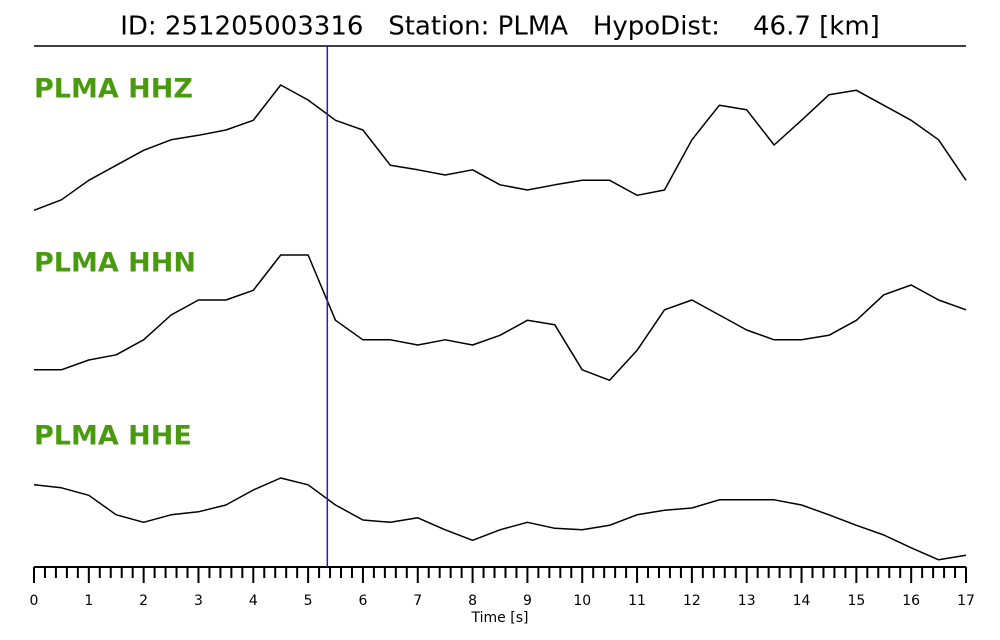 The height and width of the screenshot is (640, 1000). I want to click on x-tick-label: 11, so click(637, 601).